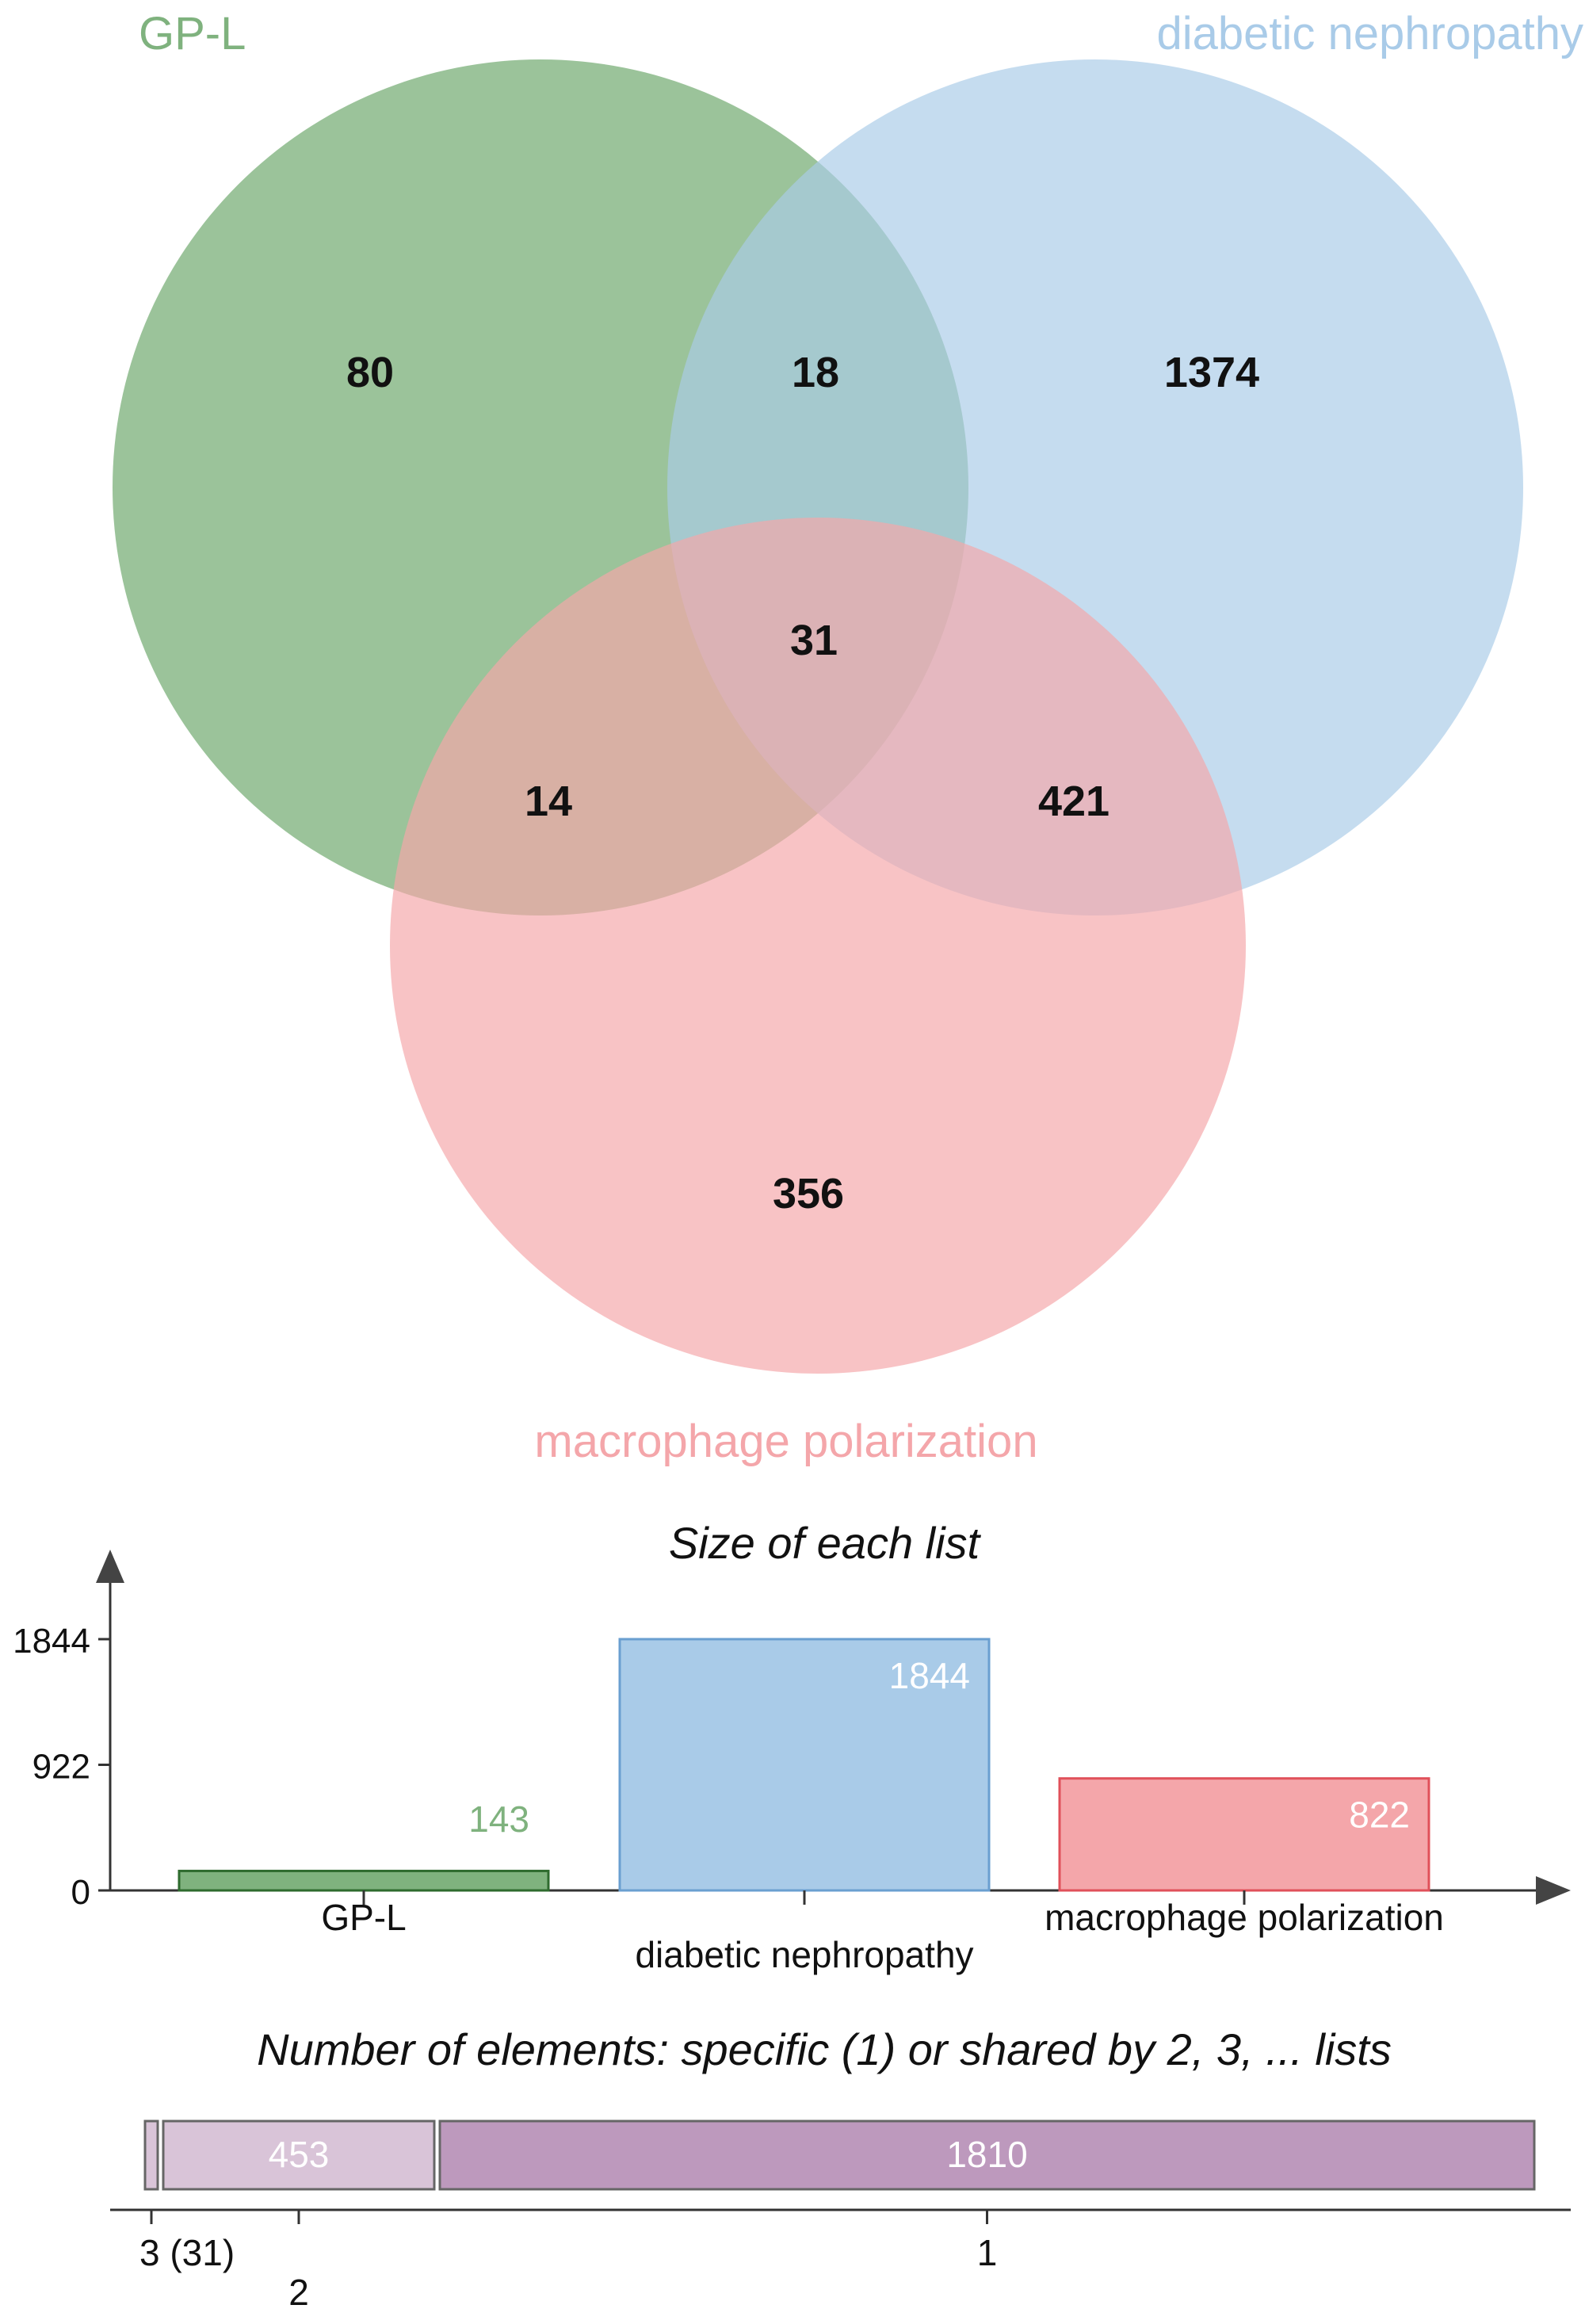  I want to click on x-category-label-2: macrophage polarization, so click(1244, 1917).